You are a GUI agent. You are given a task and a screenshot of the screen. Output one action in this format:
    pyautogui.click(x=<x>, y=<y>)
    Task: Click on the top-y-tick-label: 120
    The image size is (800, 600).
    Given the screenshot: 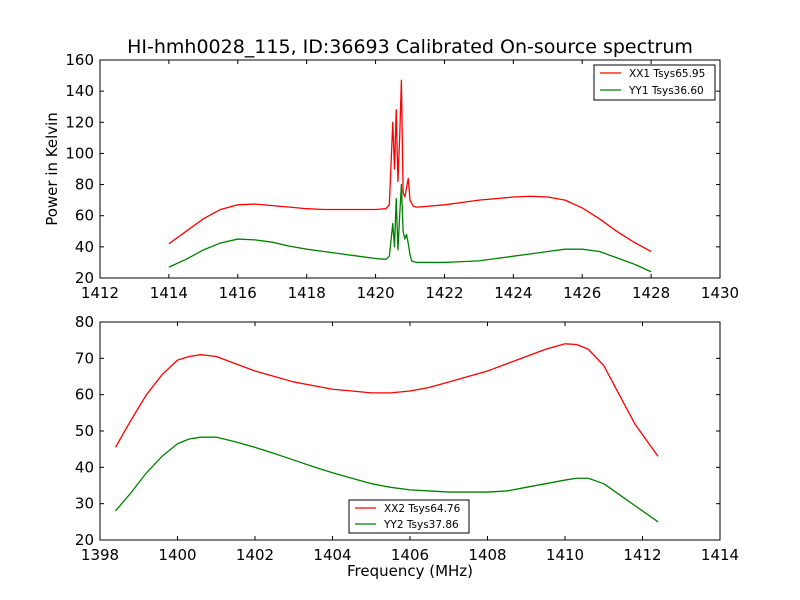 What is the action you would take?
    pyautogui.click(x=79, y=122)
    